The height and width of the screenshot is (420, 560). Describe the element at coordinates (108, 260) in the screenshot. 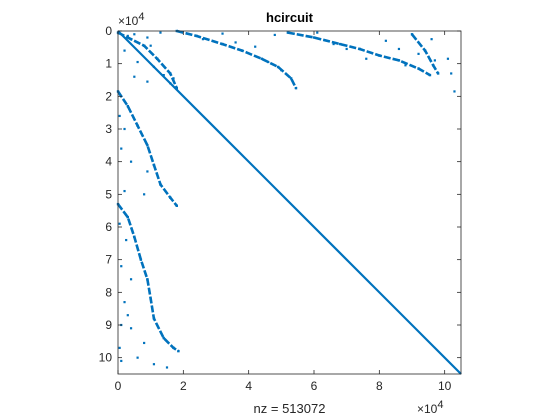

I see `y-tick-label: 7` at that location.